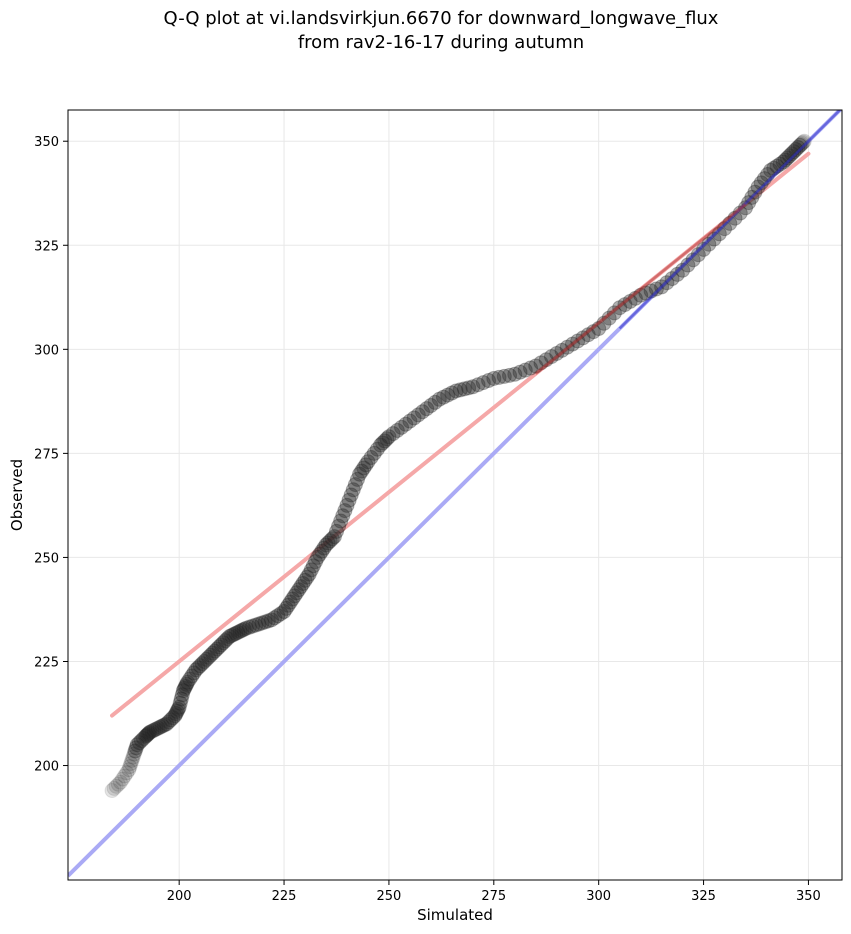 This screenshot has width=851, height=934. Describe the element at coordinates (441, 42) in the screenshot. I see `chart-title-line-2: from rav2-16-17 during autumn` at that location.